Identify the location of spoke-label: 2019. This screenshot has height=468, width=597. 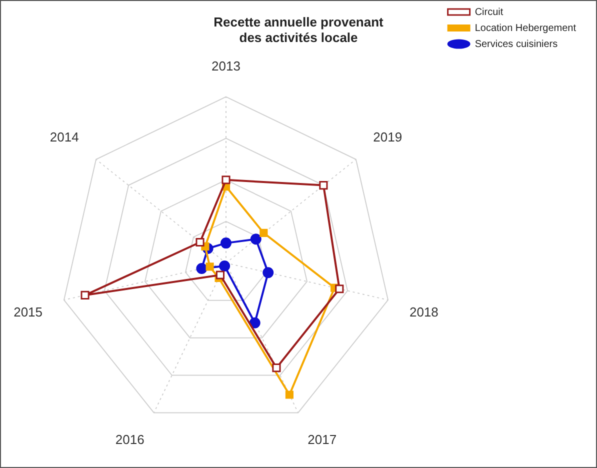
(387, 136).